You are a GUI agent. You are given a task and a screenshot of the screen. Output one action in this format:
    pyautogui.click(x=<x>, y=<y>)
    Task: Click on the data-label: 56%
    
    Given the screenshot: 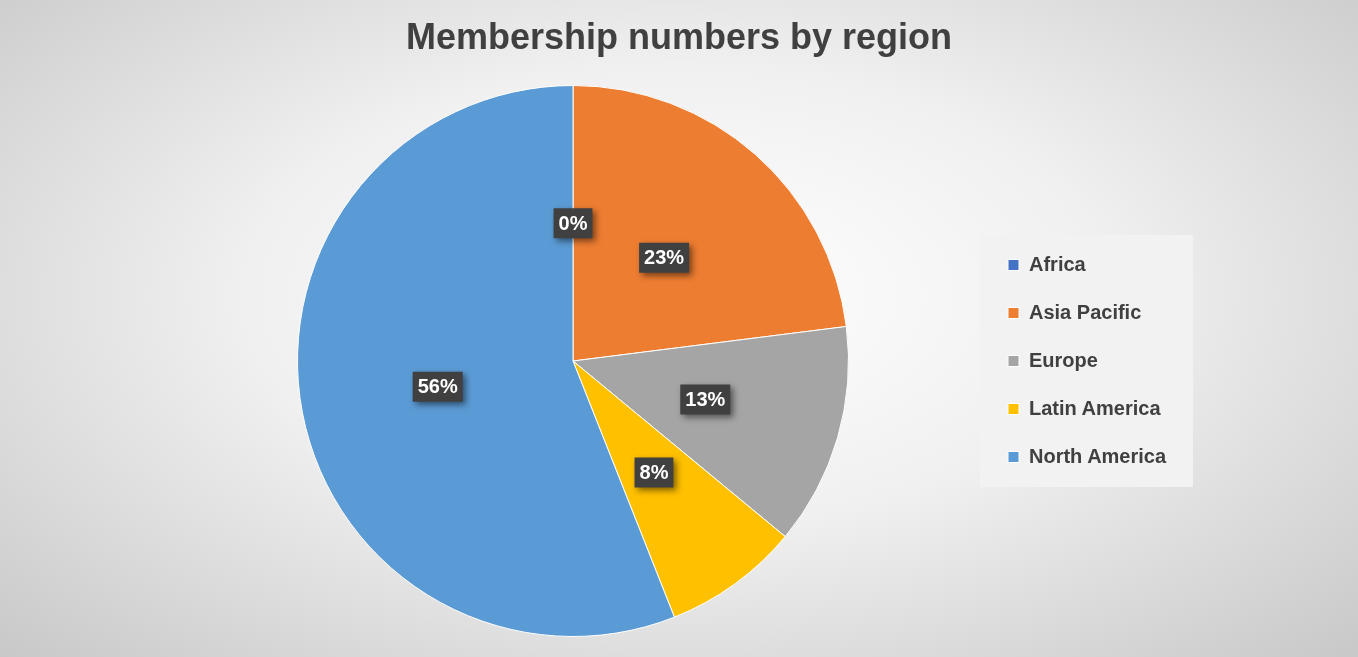 What is the action you would take?
    pyautogui.click(x=437, y=386)
    